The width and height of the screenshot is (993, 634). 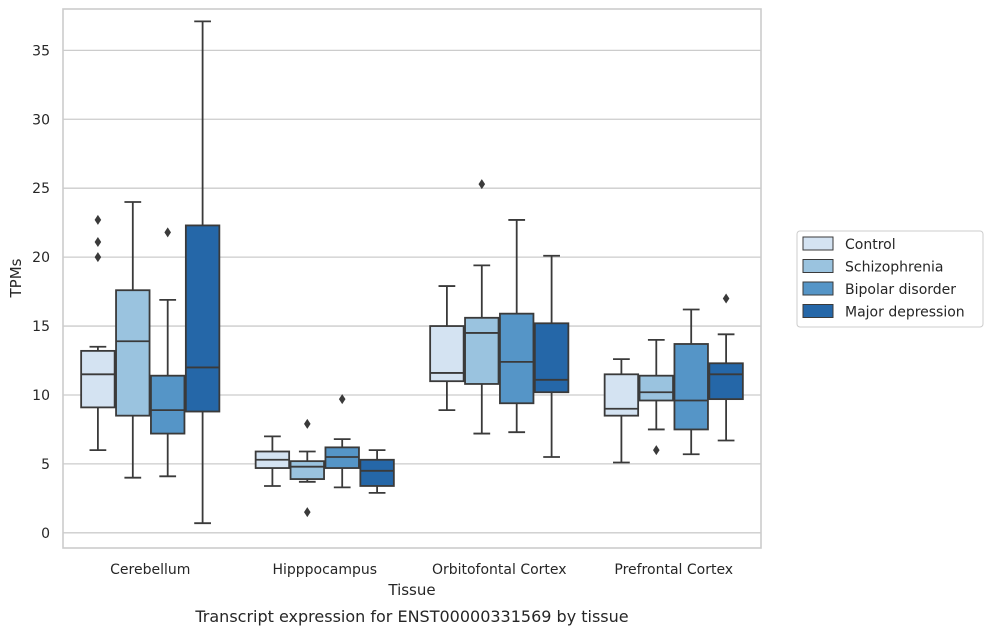 I want to click on legend-frame, so click(x=890, y=279).